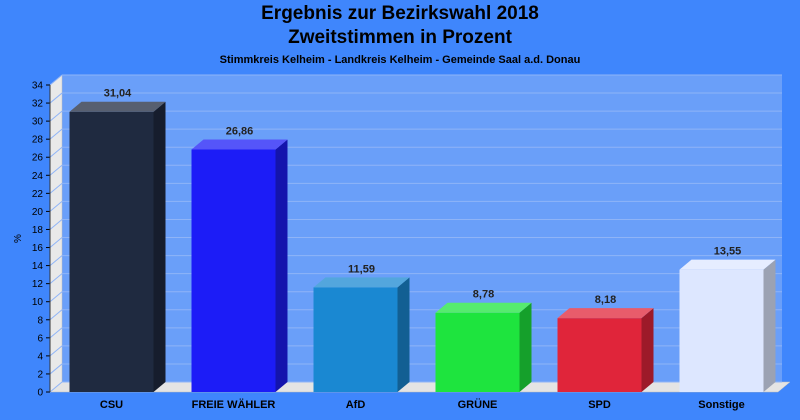  I want to click on x-category-label: FREIE WÄHLER, so click(234, 404).